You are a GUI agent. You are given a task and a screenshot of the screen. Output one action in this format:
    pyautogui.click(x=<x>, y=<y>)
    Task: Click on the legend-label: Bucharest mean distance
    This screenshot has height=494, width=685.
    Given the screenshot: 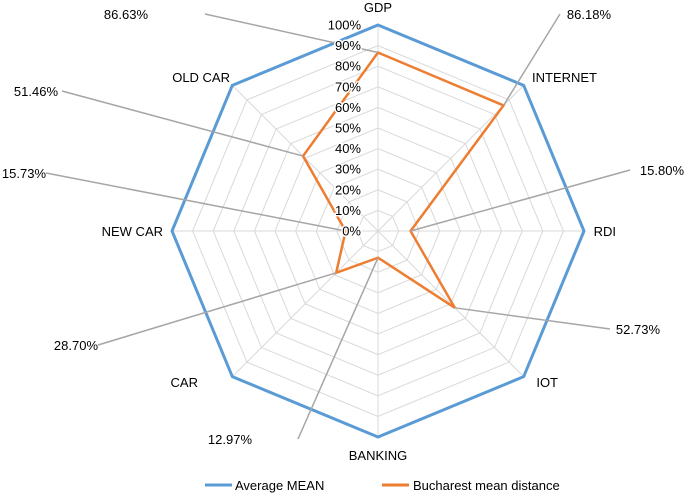 What is the action you would take?
    pyautogui.click(x=486, y=485)
    